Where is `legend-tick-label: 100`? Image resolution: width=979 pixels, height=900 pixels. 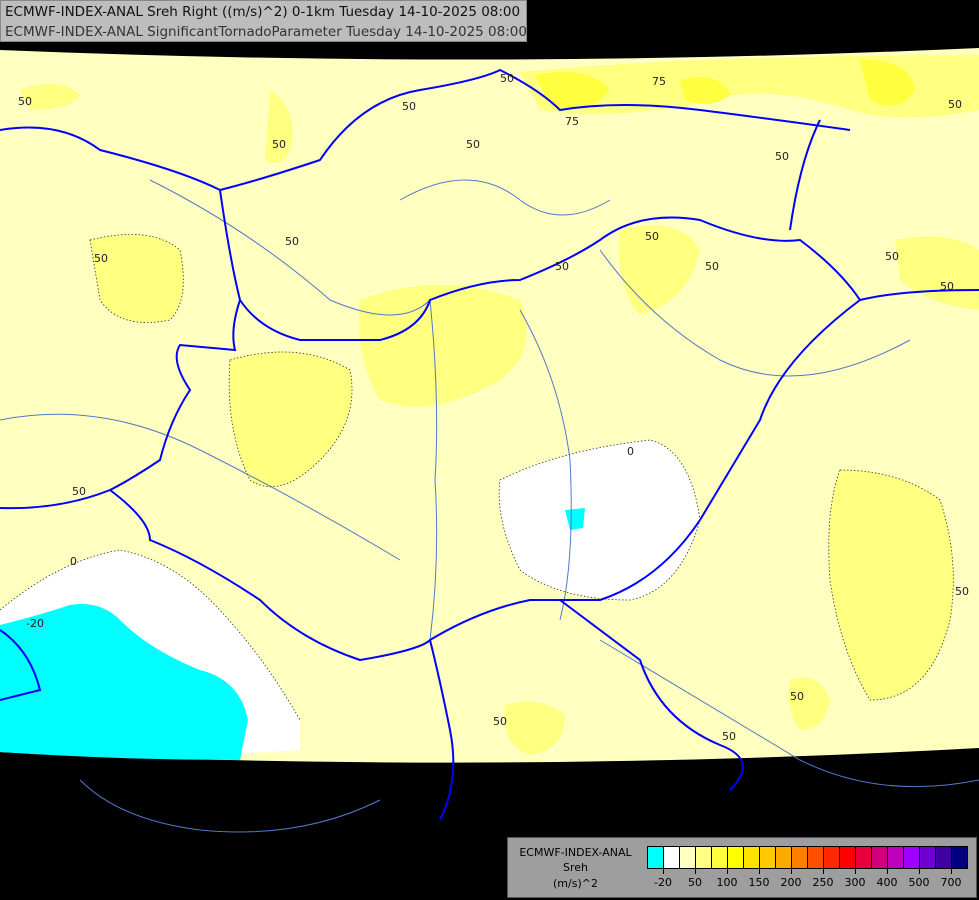
legend-tick-label: 100 is located at coordinates (727, 882).